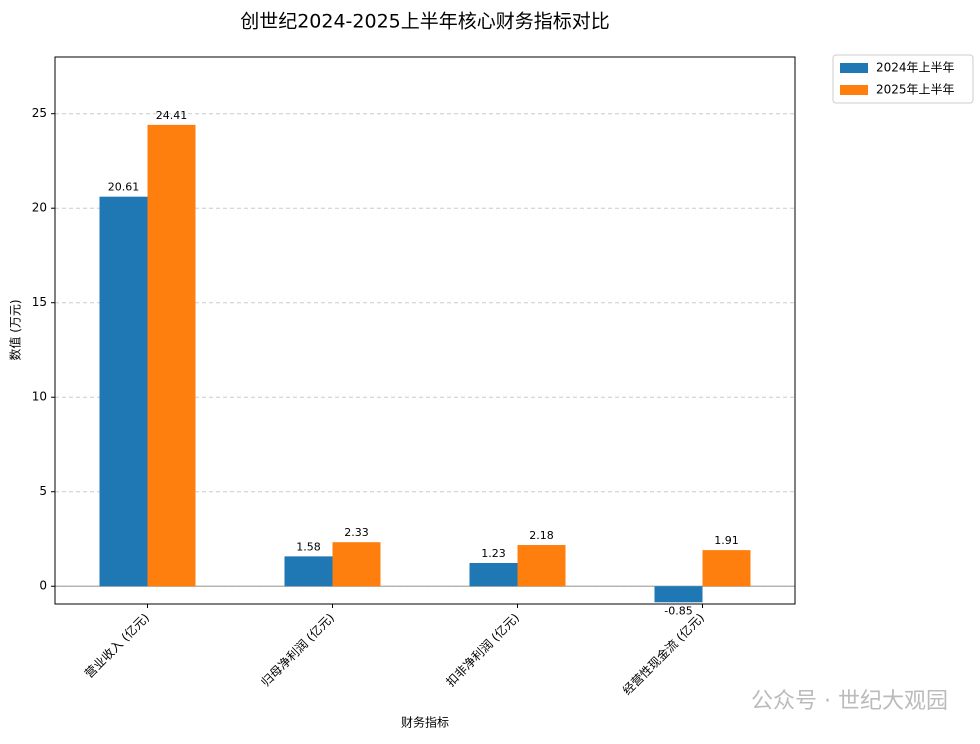  I want to click on y-tick-label: 10, so click(39, 397).